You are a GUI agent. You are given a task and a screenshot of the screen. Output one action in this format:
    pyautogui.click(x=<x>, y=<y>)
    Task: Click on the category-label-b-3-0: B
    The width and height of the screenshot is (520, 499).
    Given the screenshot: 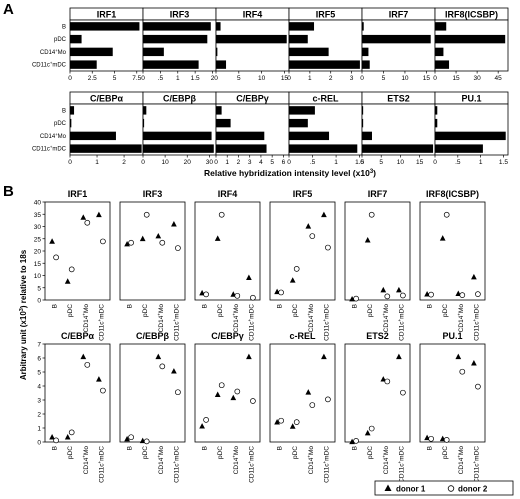 What is the action you would take?
    pyautogui.click(x=280, y=306)
    